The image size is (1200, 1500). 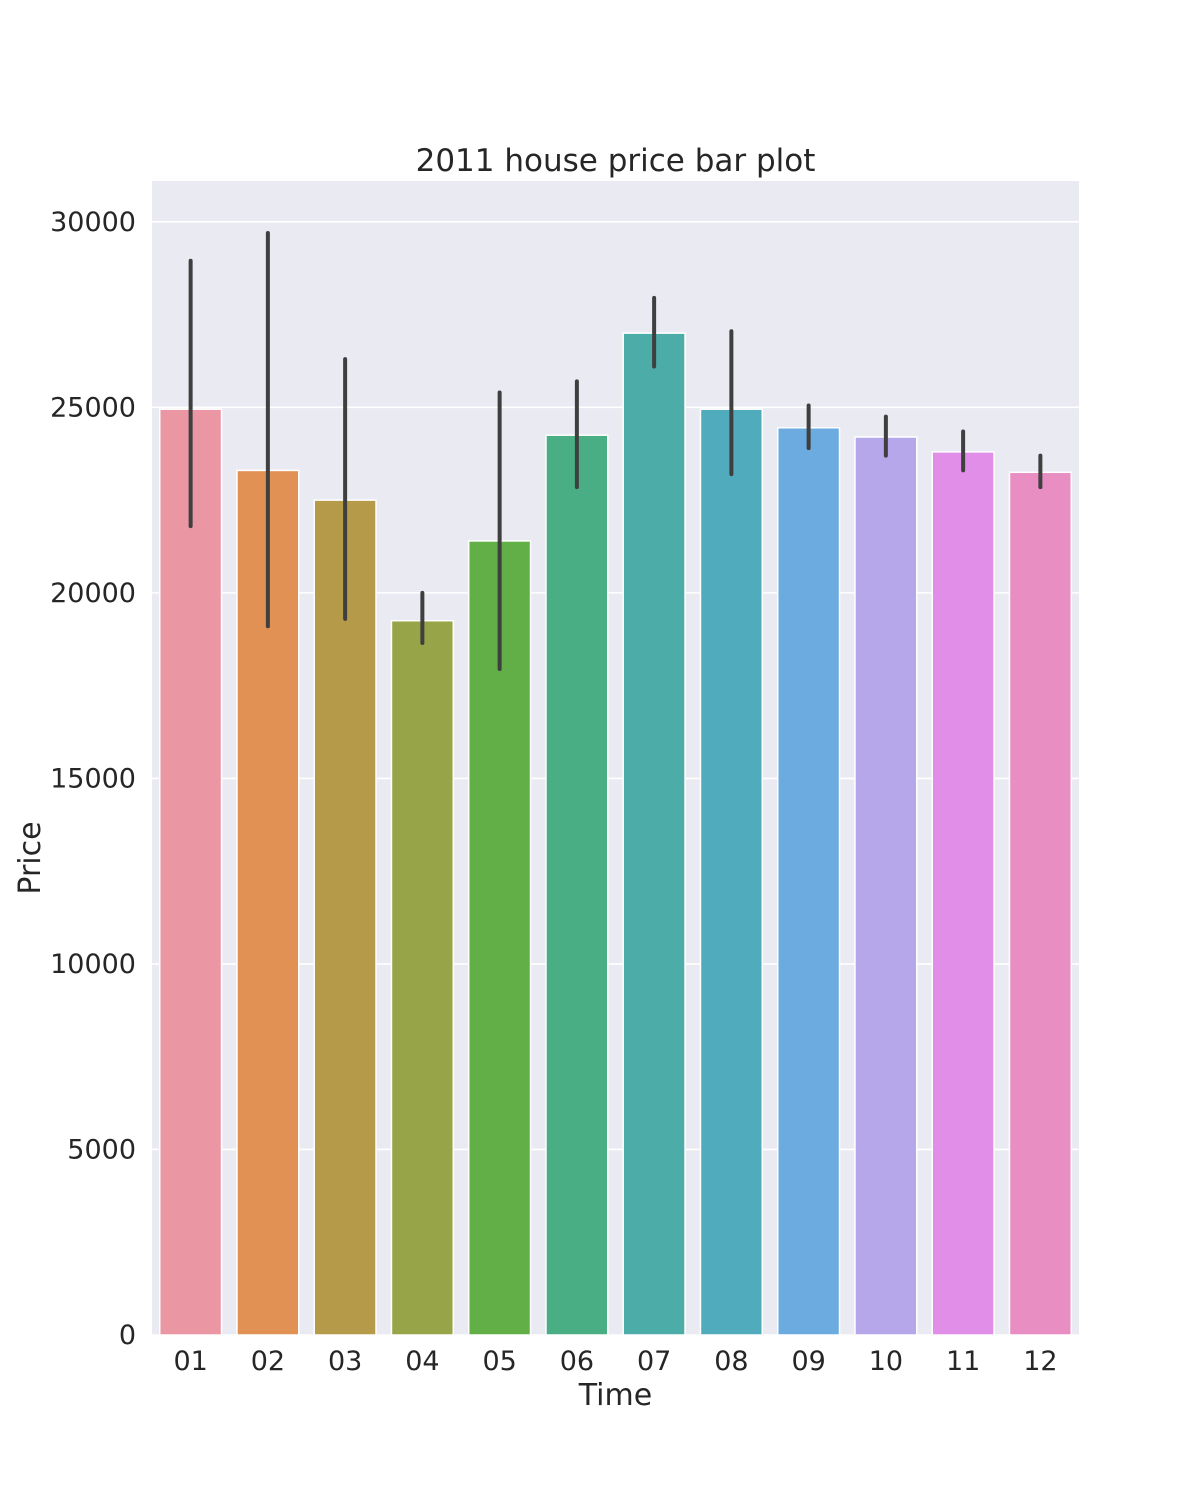 I want to click on x-tick-label: 09, so click(x=808, y=1361).